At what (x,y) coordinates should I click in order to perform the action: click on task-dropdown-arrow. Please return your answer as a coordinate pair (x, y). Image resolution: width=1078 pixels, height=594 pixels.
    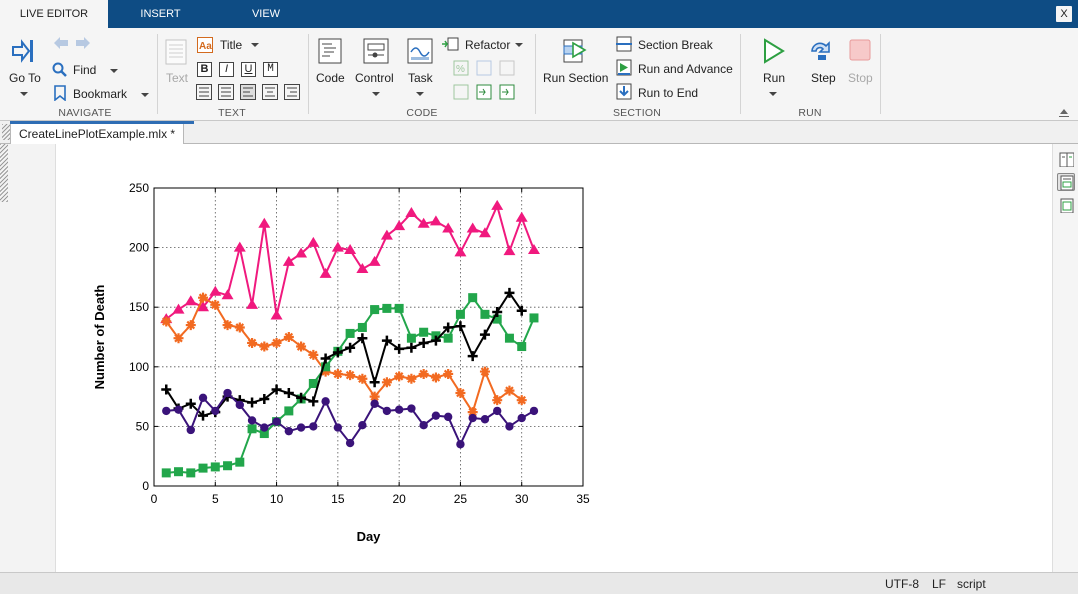
    Looking at the image, I should click on (420, 94).